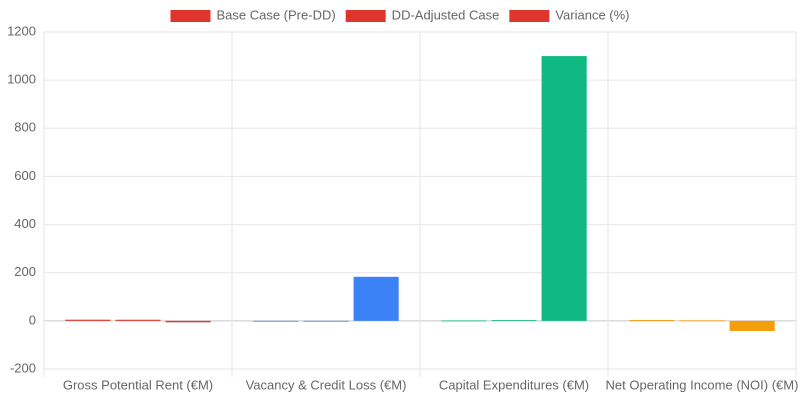 This screenshot has width=800, height=400. Describe the element at coordinates (21, 79) in the screenshot. I see `y-tick-label: 1000` at that location.